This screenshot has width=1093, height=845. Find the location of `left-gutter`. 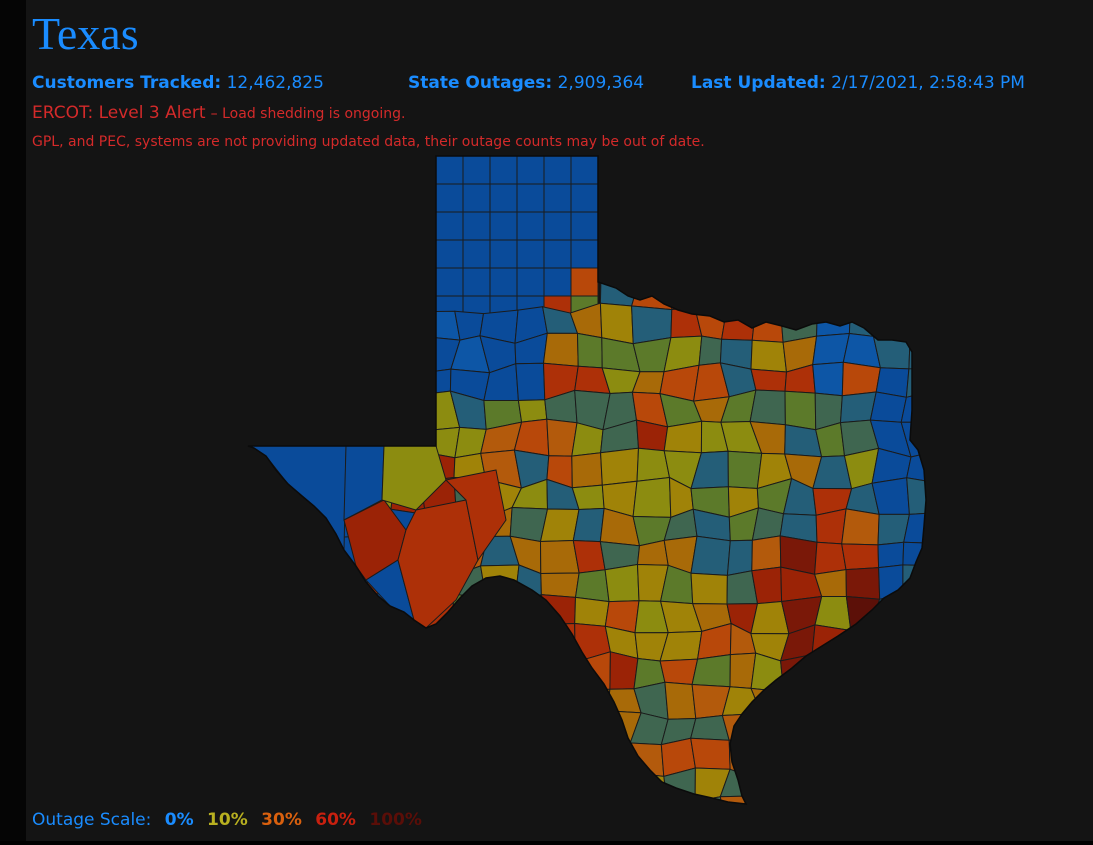

left-gutter is located at coordinates (13, 420).